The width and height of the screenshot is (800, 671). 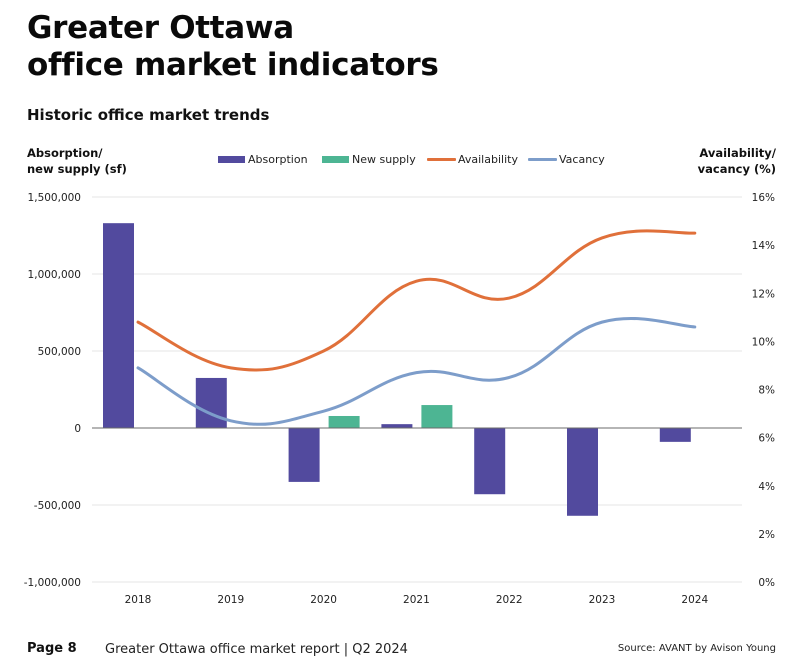 I want to click on x-tick-label: 2019, so click(x=230, y=600).